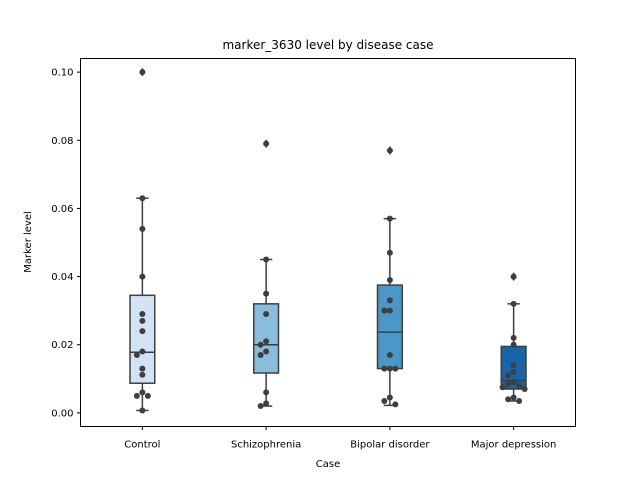 The height and width of the screenshot is (480, 640). What do you see at coordinates (62, 141) in the screenshot?
I see `y-tick-label: 0.08` at bounding box center [62, 141].